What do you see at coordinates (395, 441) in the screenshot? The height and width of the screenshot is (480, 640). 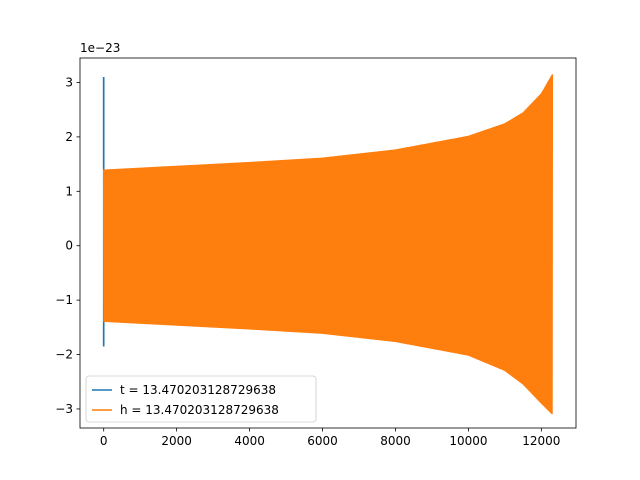 I see `x-tick-label: 8000` at bounding box center [395, 441].